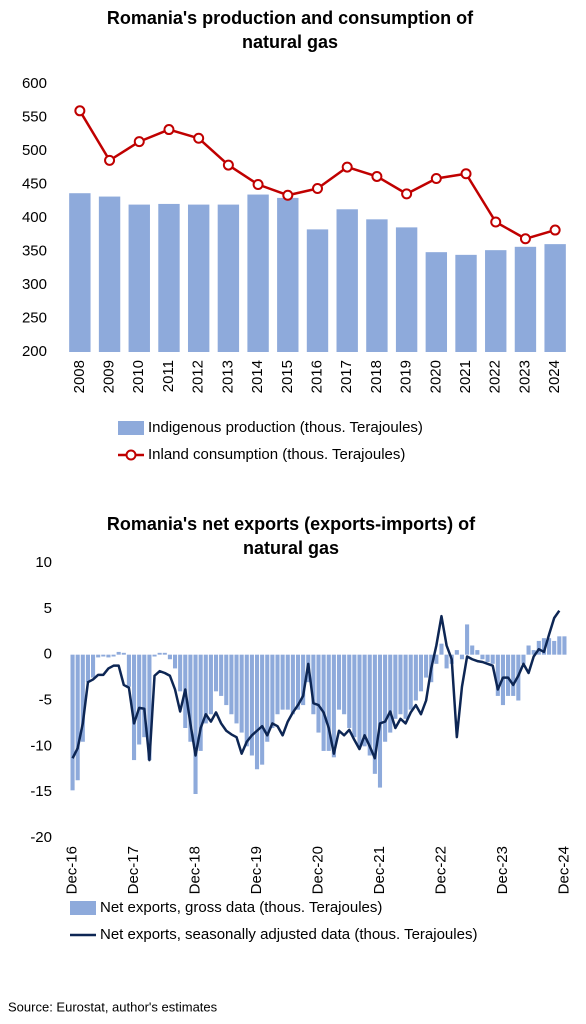 The width and height of the screenshot is (586, 1024). What do you see at coordinates (138, 376) in the screenshot?
I see `x-tick-label: 2010` at bounding box center [138, 376].